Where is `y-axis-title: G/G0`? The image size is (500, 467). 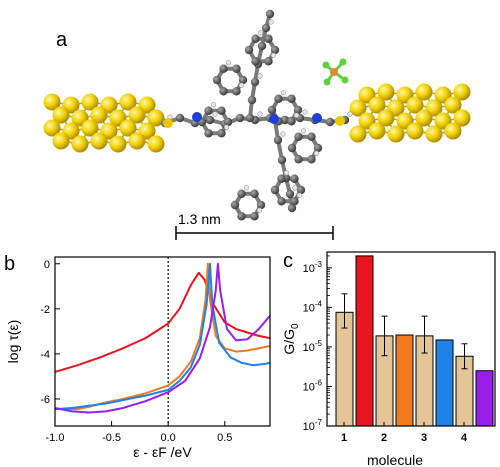
y-axis-title: G/G0 is located at coordinates (291, 339).